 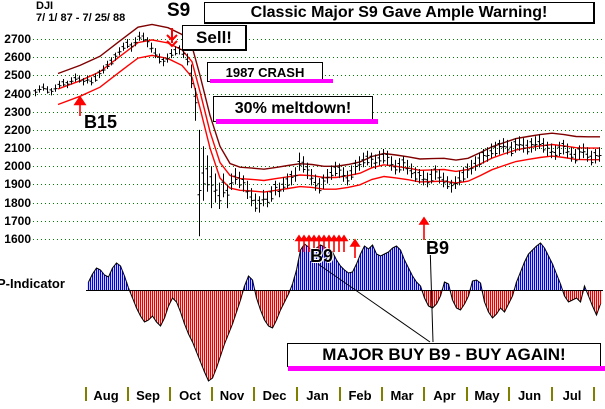 I want to click on month-label-mar: Mar, so click(x=402, y=395).